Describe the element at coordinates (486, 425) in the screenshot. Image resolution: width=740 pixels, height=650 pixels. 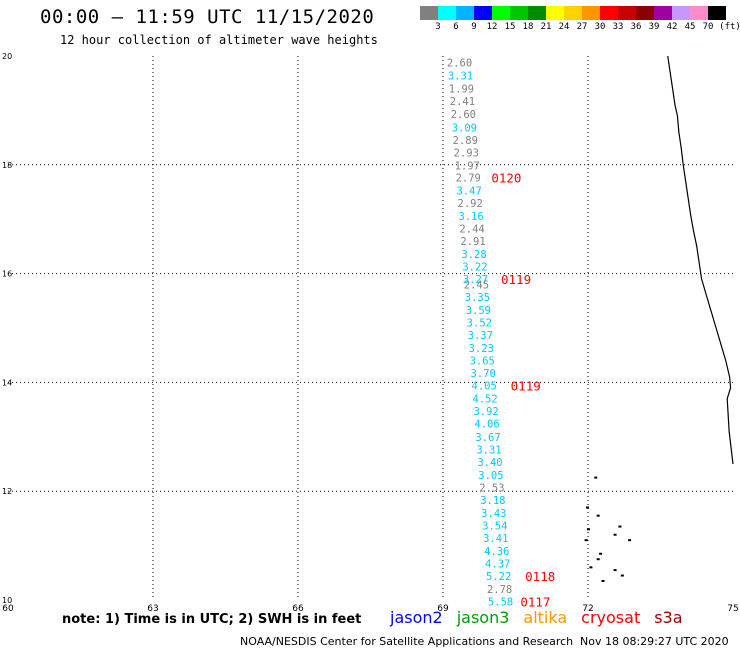
I see `wave-height-label: 4.06` at that location.